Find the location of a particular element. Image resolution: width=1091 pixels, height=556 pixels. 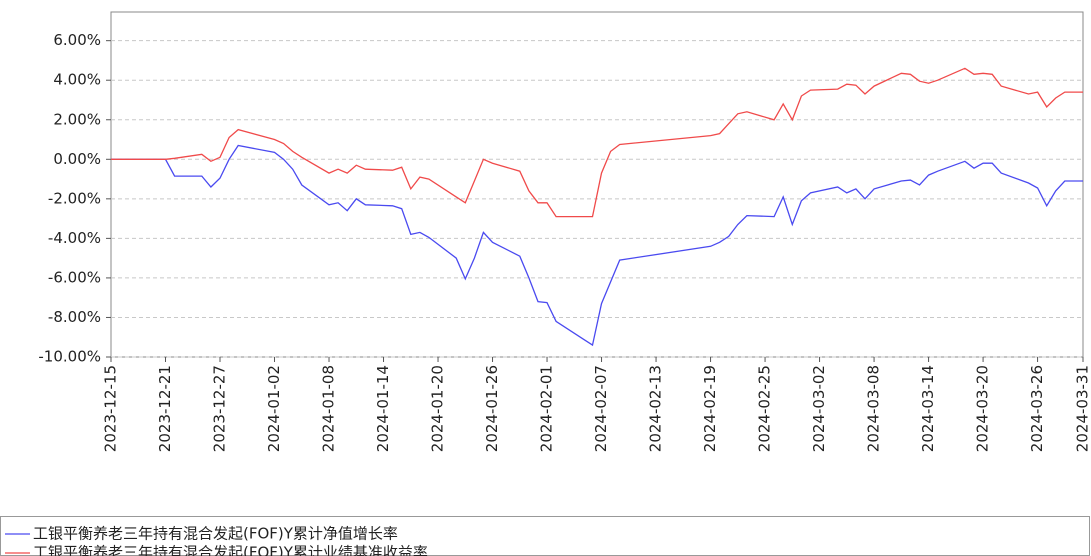

x-tick-label: 2024-01-02 is located at coordinates (274, 408).